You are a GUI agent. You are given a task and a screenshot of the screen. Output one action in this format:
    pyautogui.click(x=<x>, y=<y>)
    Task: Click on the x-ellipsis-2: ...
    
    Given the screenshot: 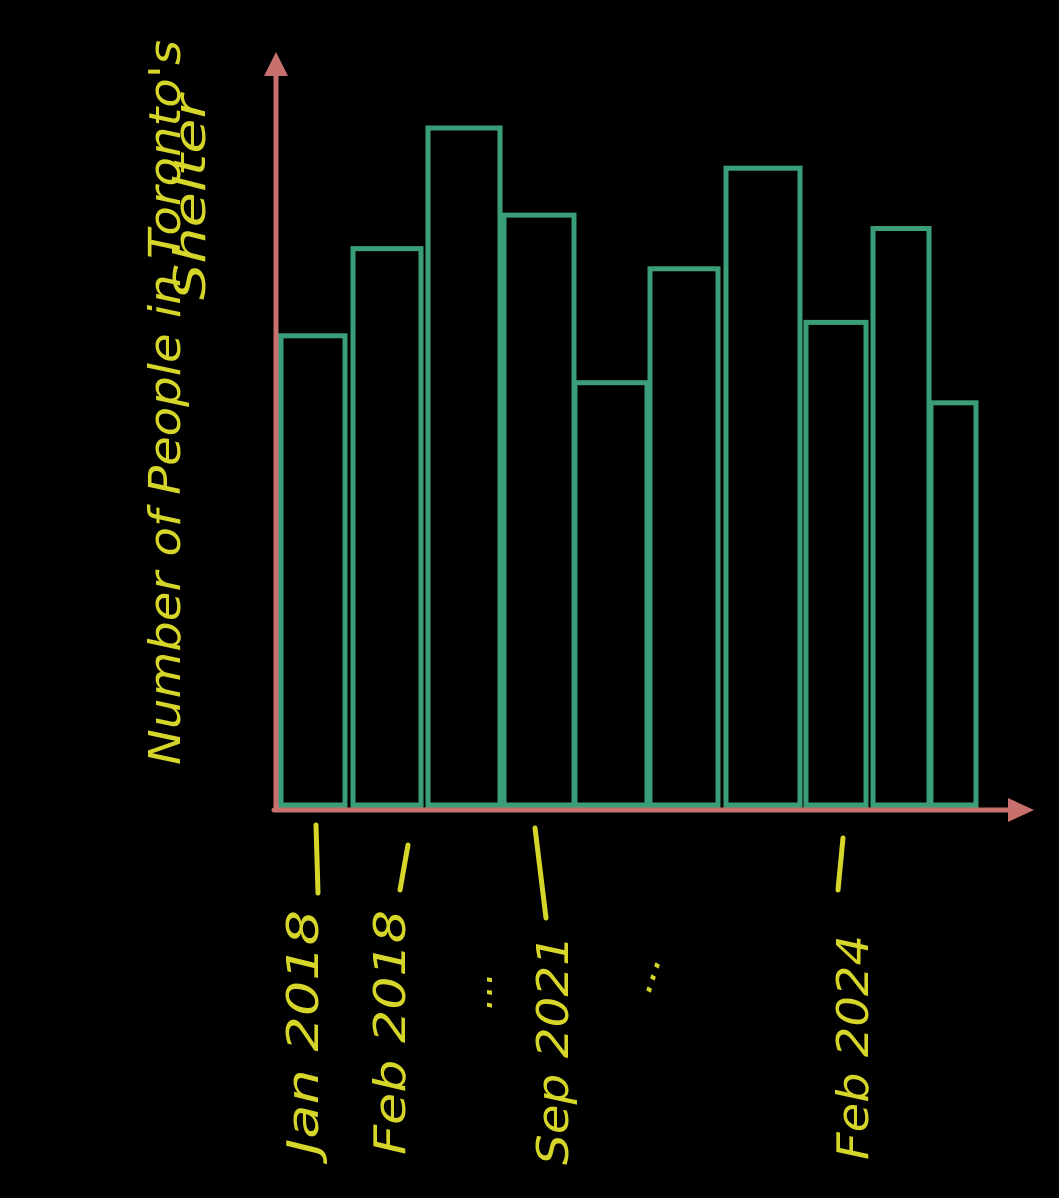 What is the action you would take?
    pyautogui.click(x=644, y=973)
    